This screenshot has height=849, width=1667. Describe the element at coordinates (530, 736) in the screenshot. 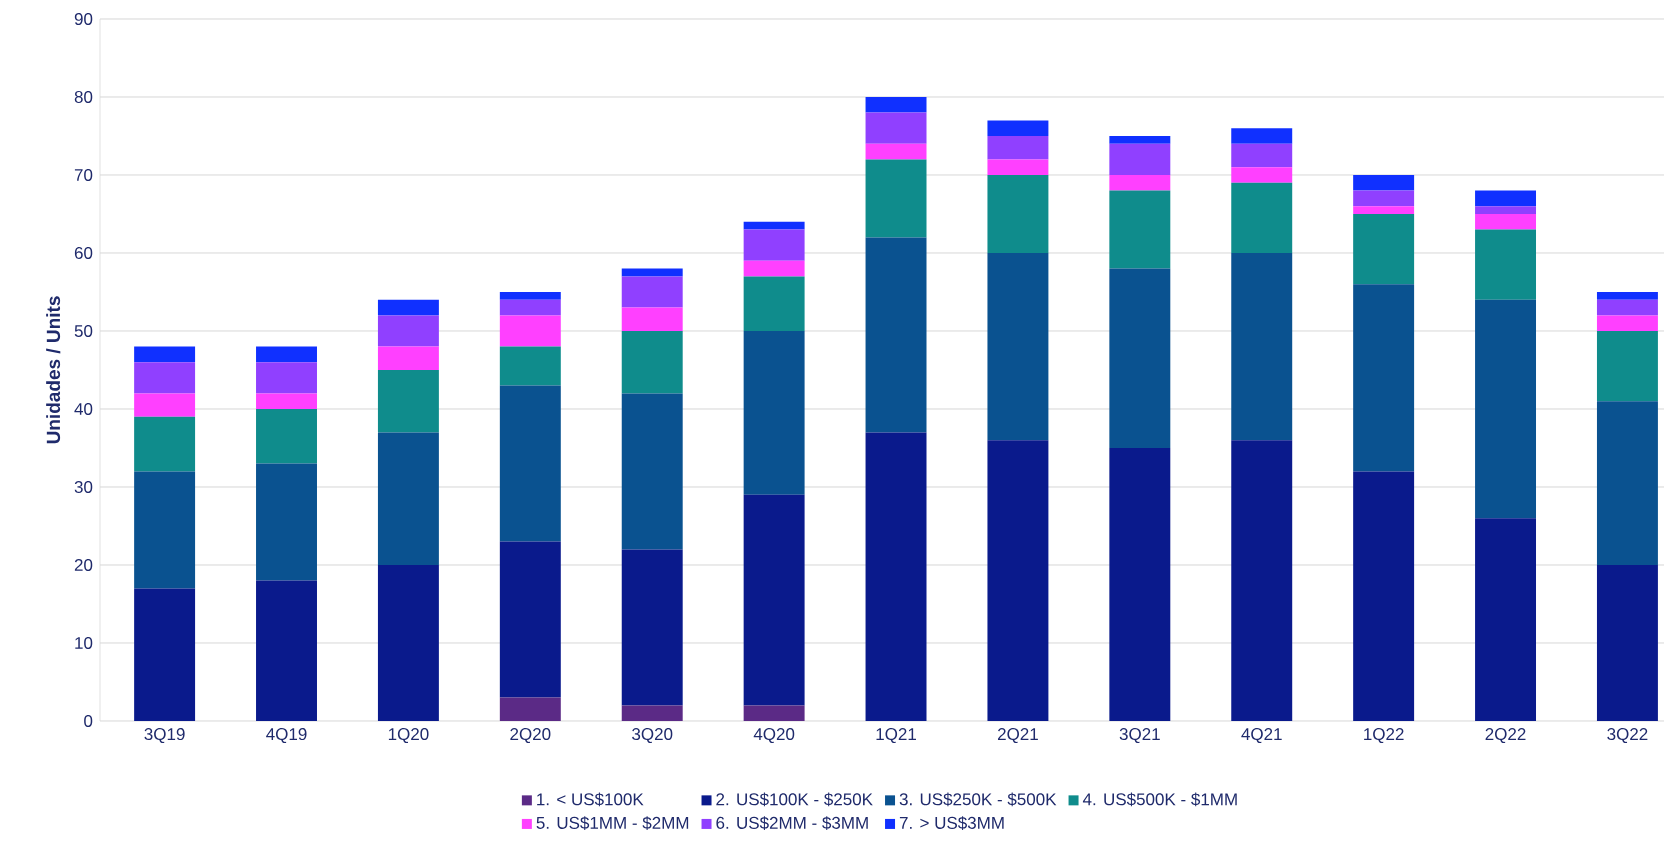

I see `x-tick-label: 2Q20` at that location.